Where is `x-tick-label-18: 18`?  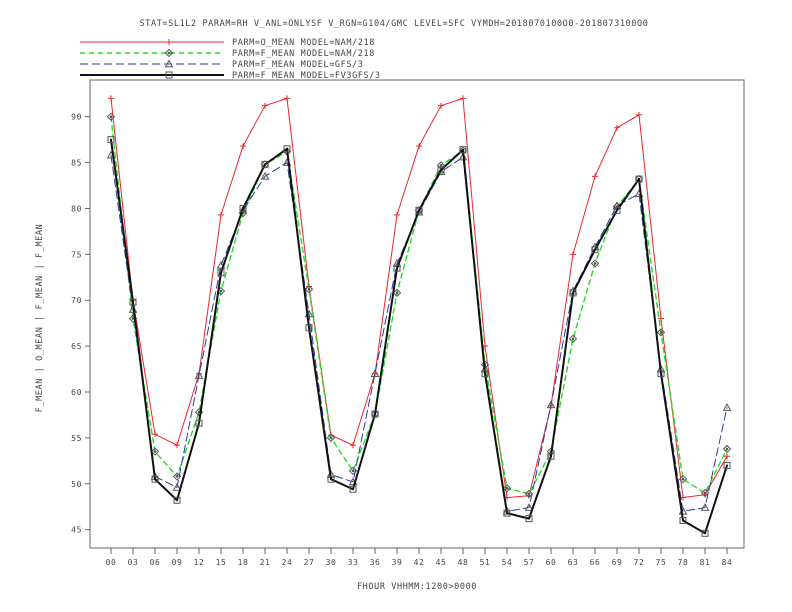
x-tick-label-18: 18 is located at coordinates (243, 562).